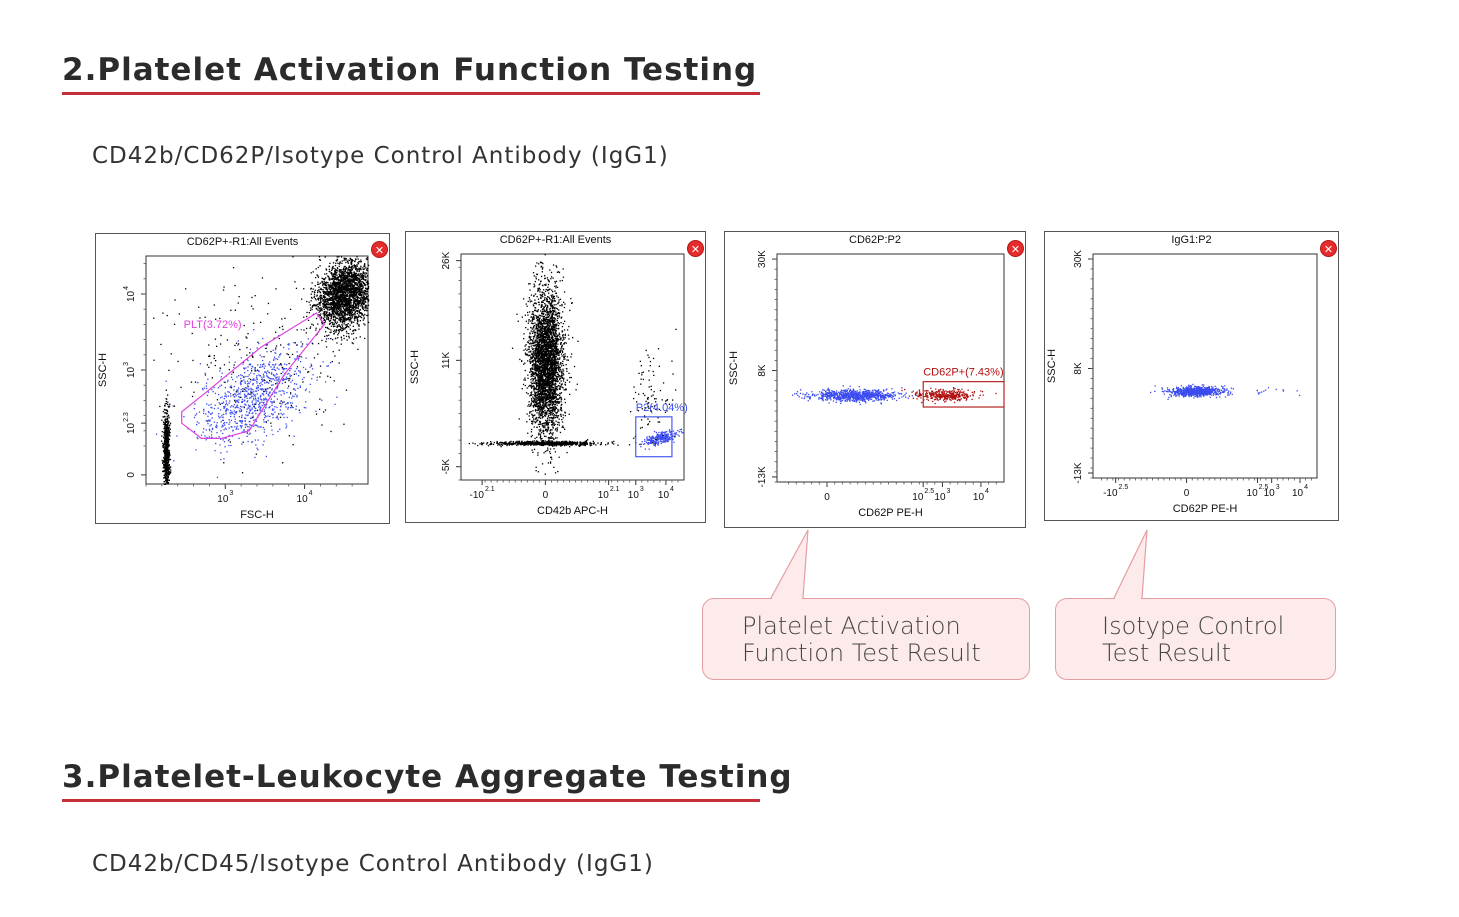  What do you see at coordinates (410, 70) in the screenshot?
I see `section-title-activation: 2.Platelet Activation Function Testing` at bounding box center [410, 70].